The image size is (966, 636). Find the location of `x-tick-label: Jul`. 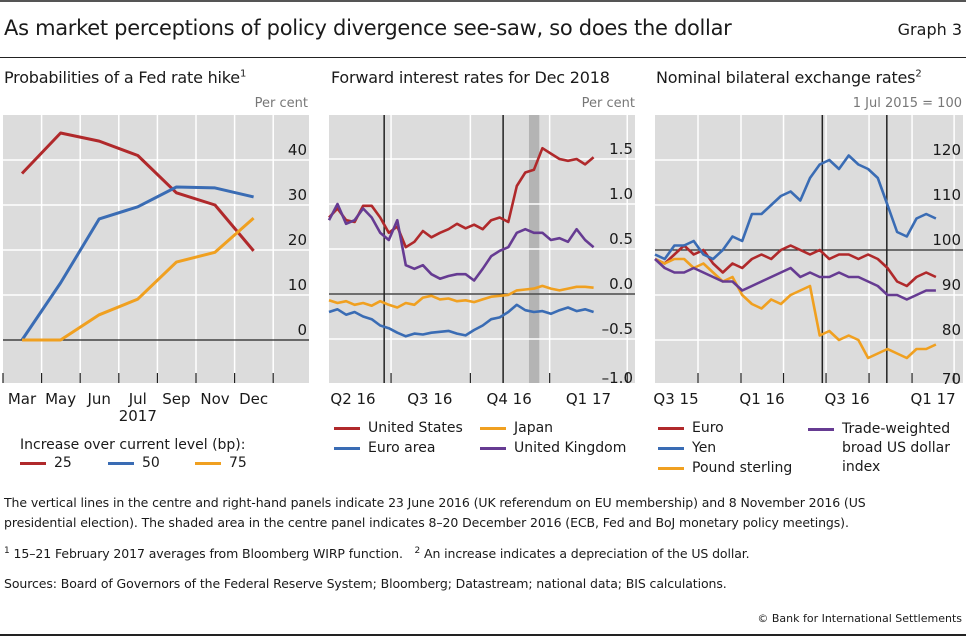

x-tick-label: Jul is located at coordinates (137, 399).